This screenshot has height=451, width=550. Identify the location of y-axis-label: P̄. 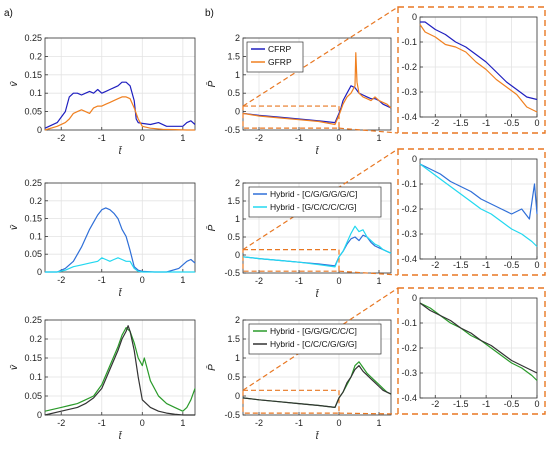
(211, 367).